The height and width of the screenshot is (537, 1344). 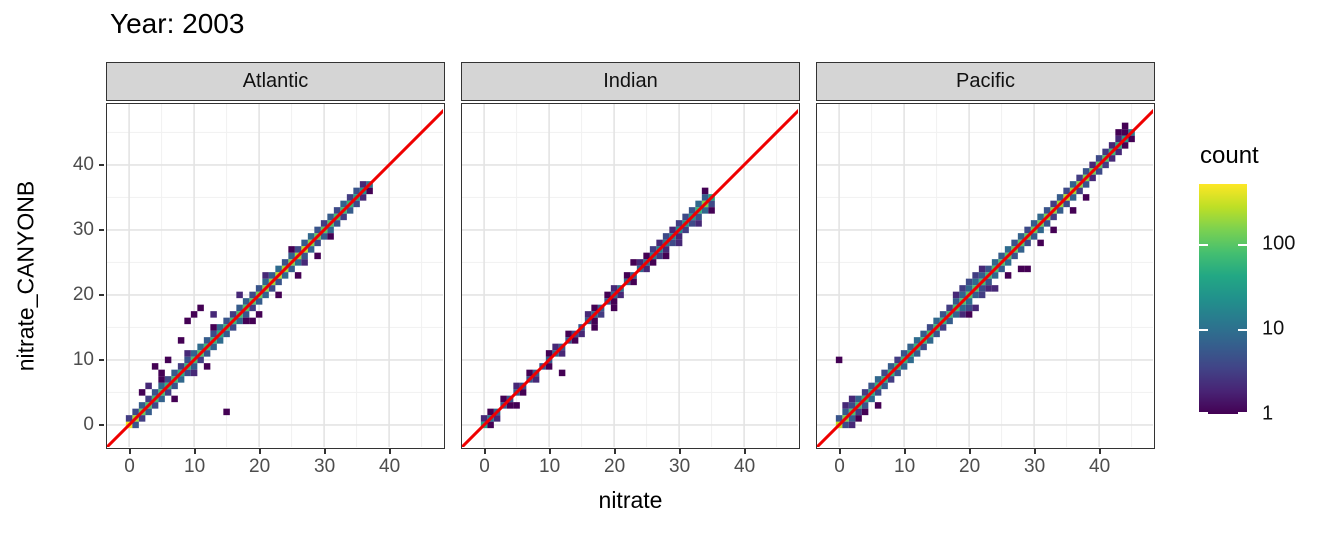 I want to click on facet-strip-label: Indian, so click(x=630, y=81).